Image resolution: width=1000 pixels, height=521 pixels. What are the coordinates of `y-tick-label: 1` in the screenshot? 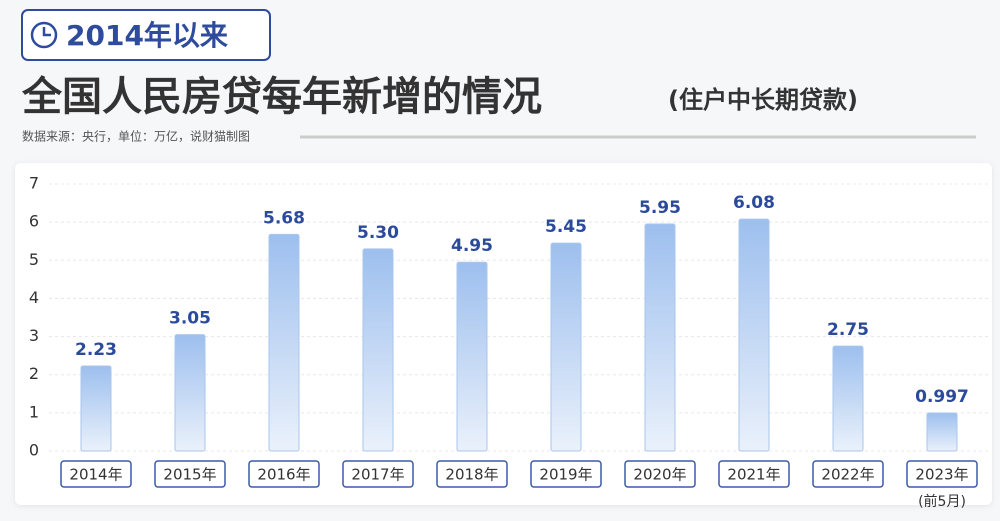 It's located at (34, 411).